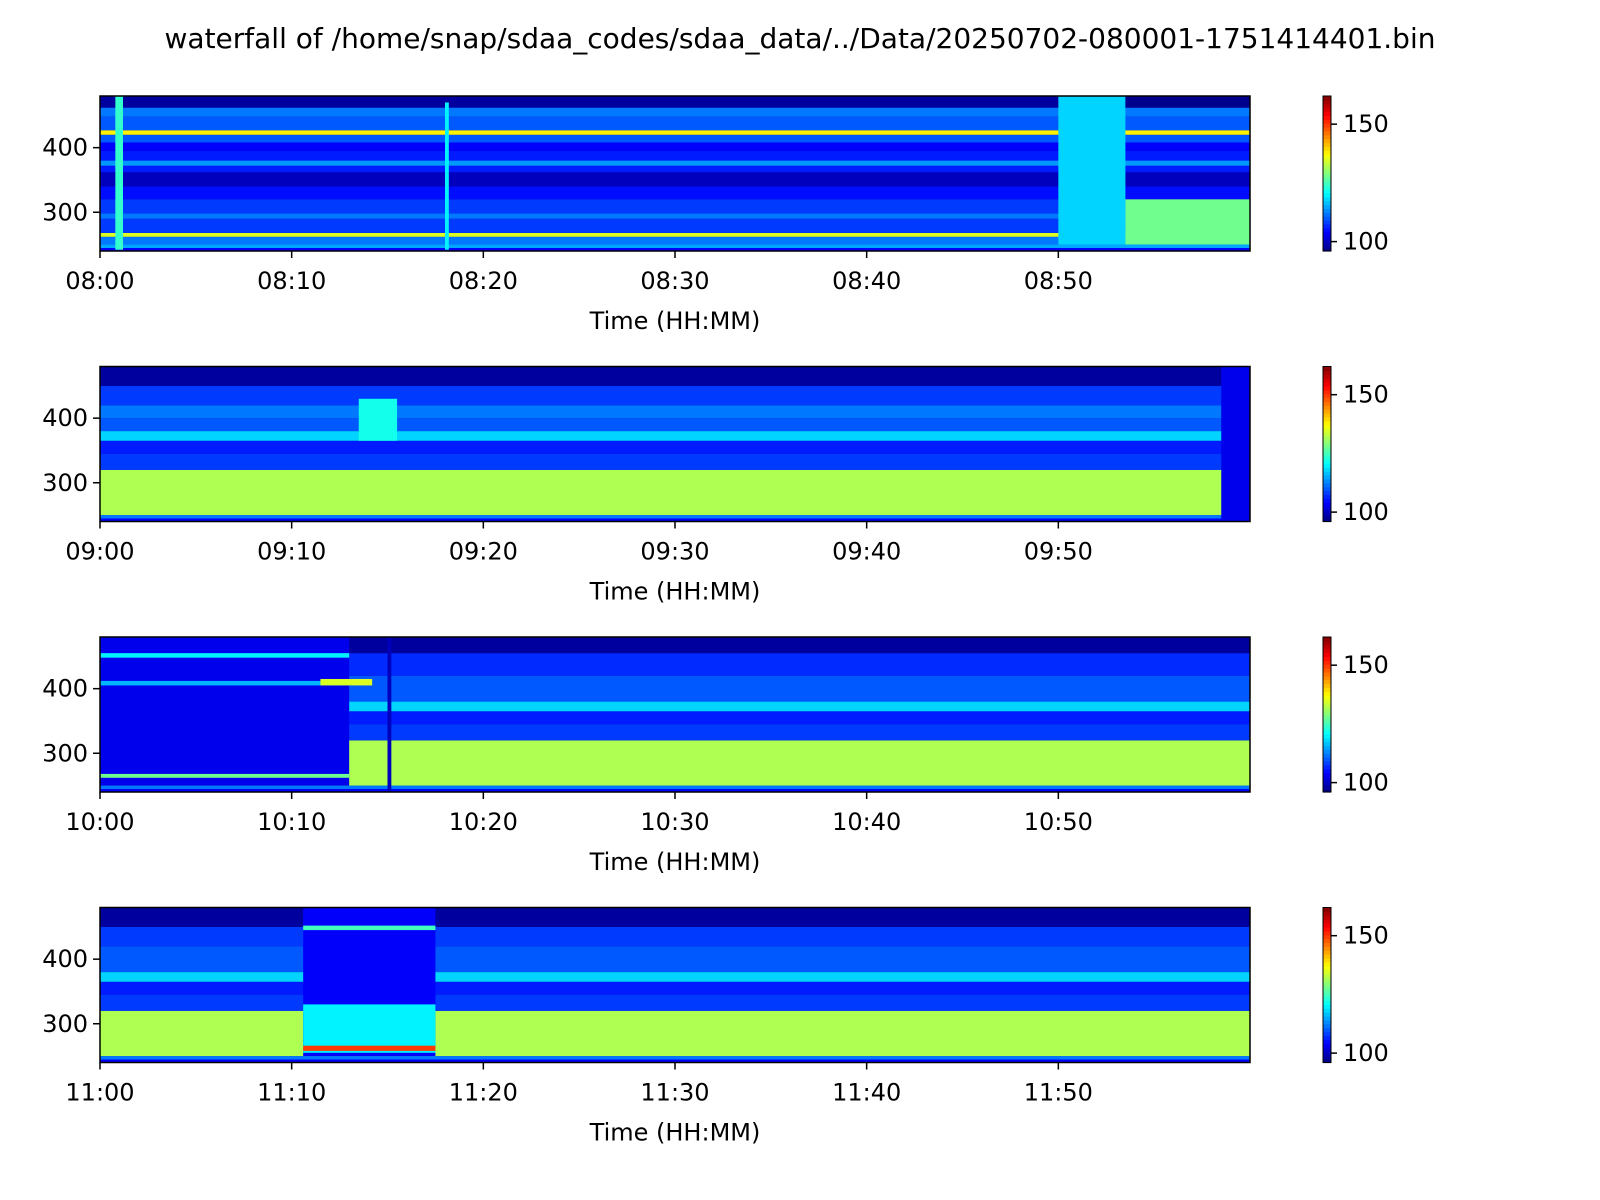  What do you see at coordinates (65, 959) in the screenshot?
I see `y-tick-label: 400` at bounding box center [65, 959].